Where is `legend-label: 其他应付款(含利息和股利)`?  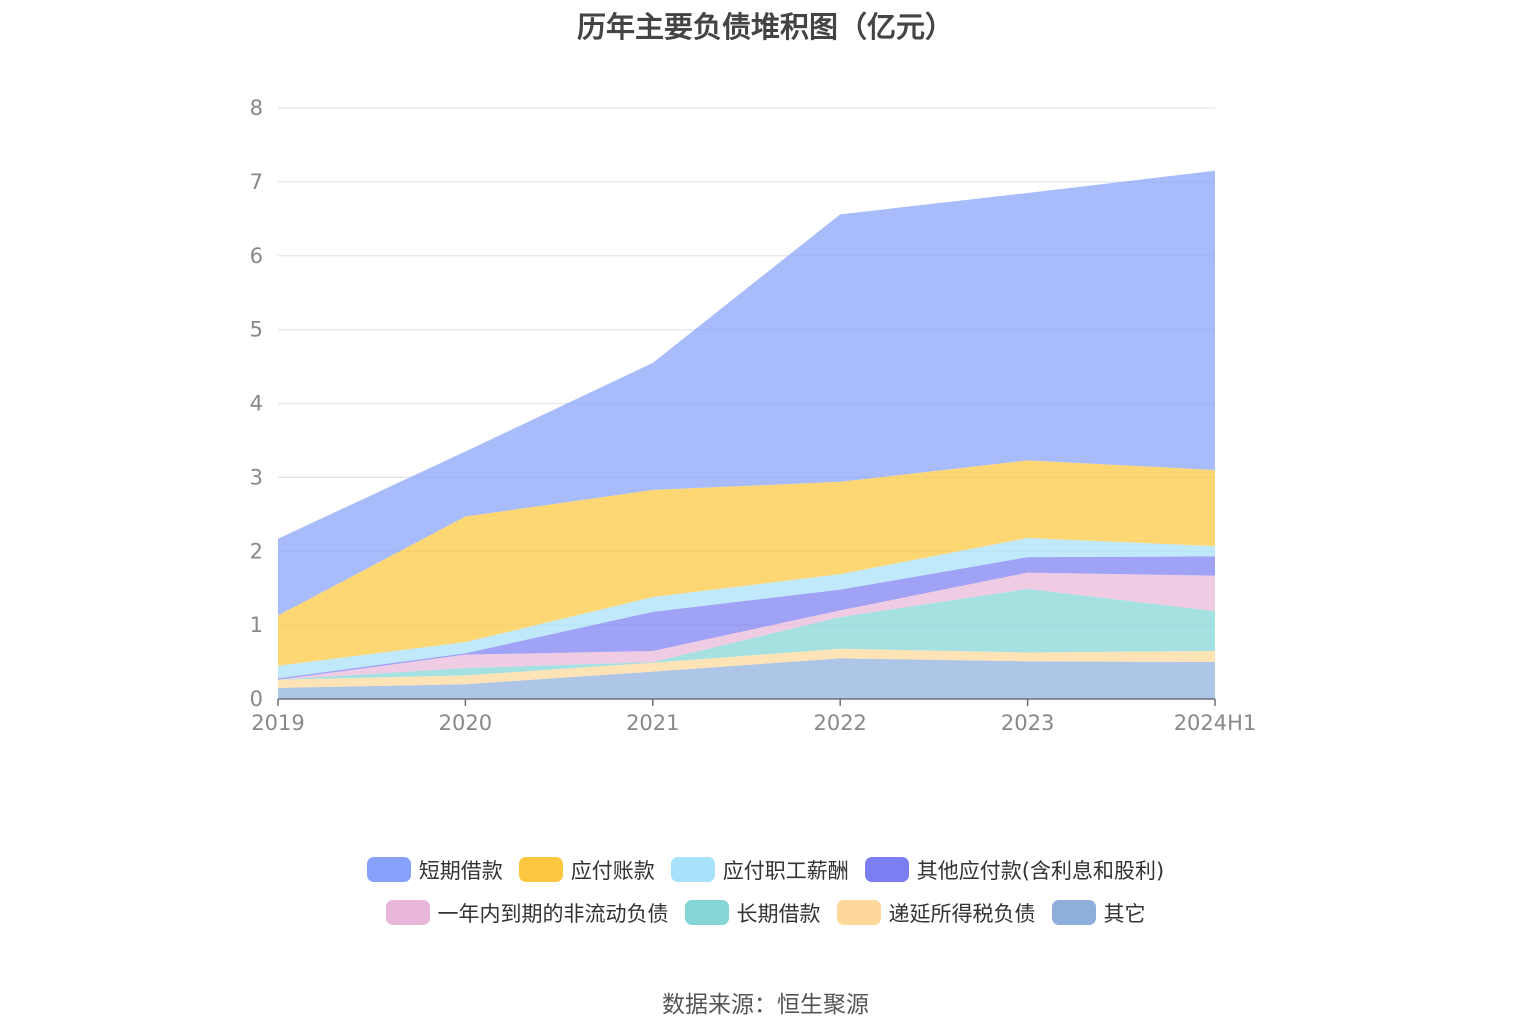 legend-label: 其他应付款(含利息和股利) is located at coordinates (1040, 870).